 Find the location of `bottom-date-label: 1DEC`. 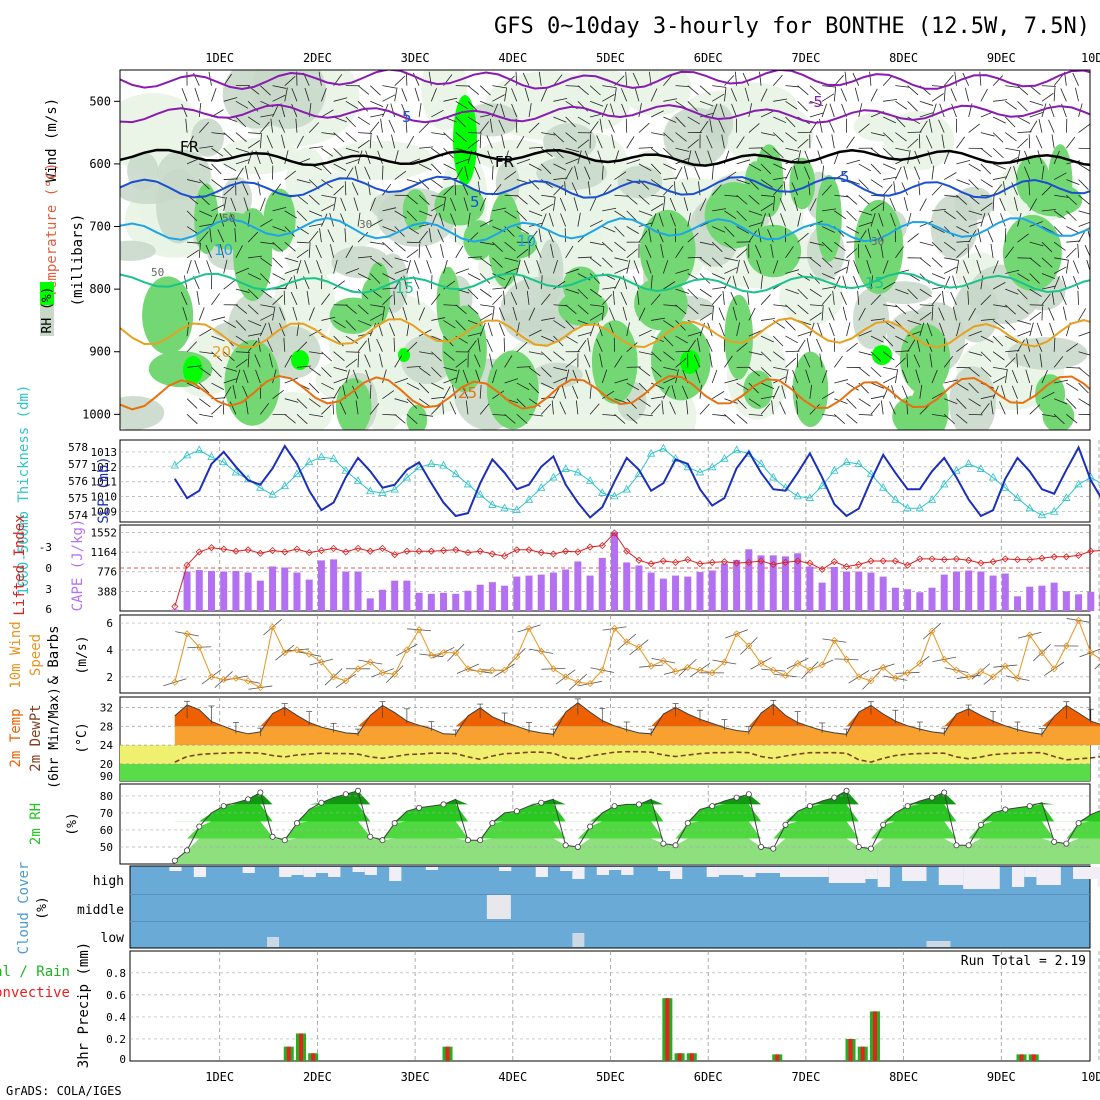

bottom-date-label: 1DEC is located at coordinates (219, 1077).